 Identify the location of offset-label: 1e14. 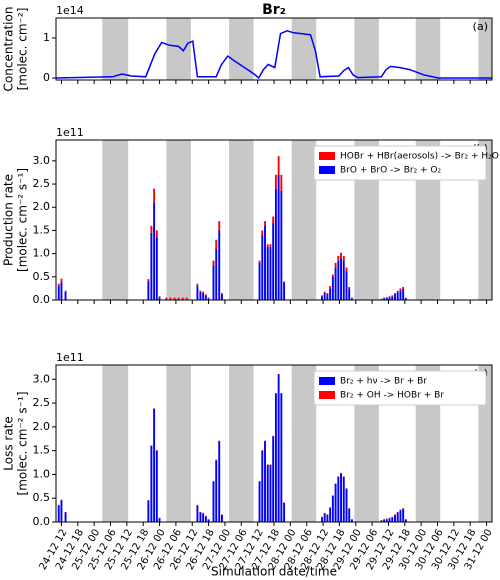
(70, 10).